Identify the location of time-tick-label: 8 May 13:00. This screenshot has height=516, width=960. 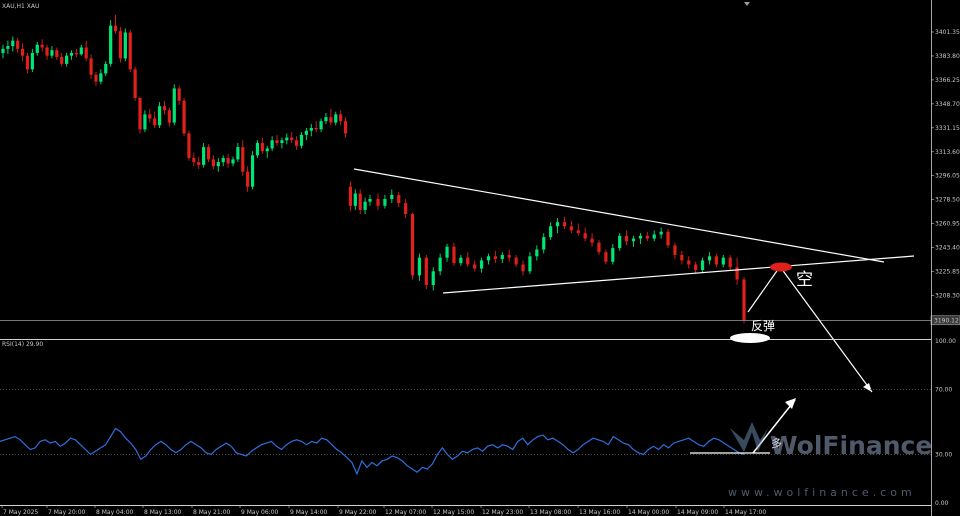
(163, 512).